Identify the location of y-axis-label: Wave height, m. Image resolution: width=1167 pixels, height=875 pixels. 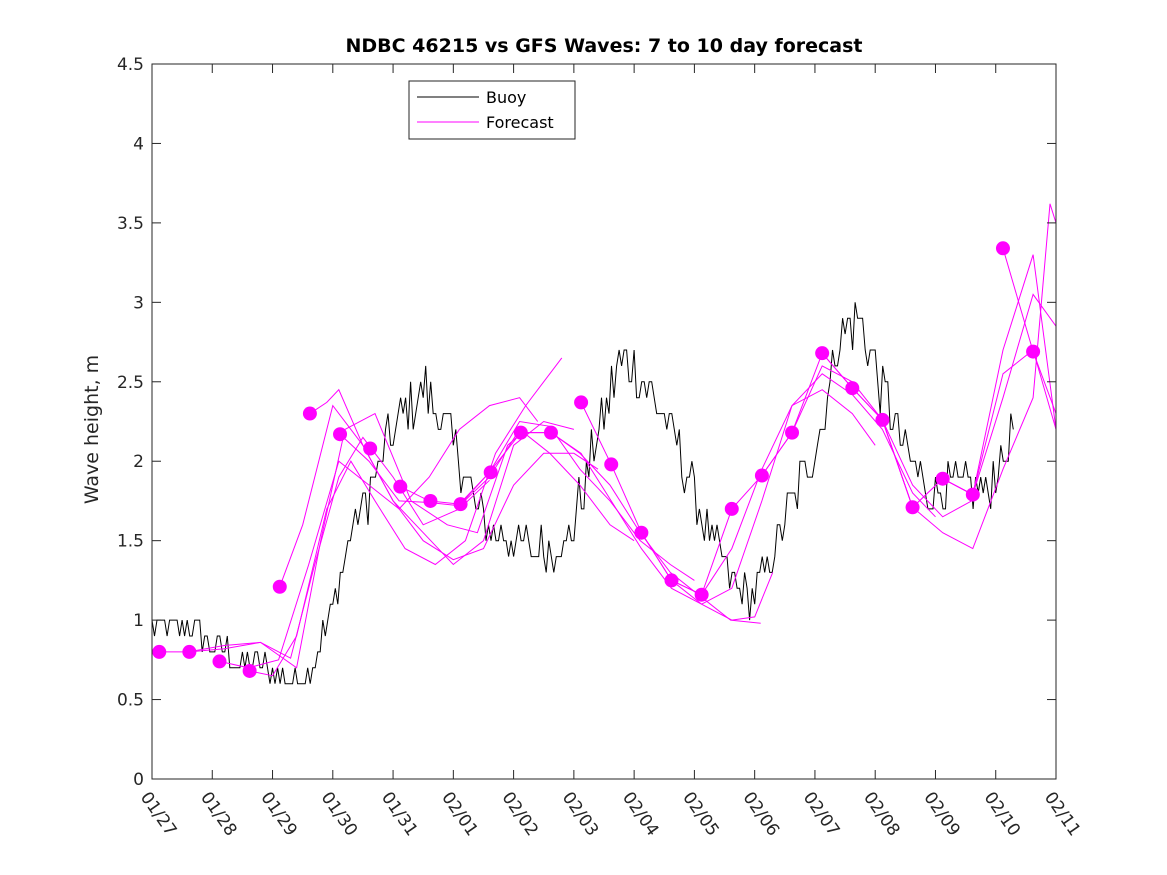
(92, 429).